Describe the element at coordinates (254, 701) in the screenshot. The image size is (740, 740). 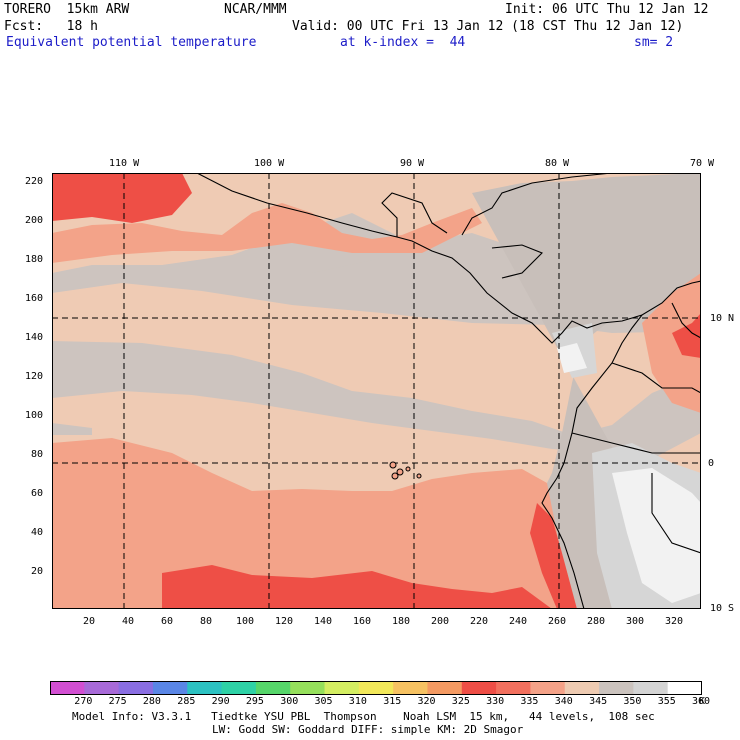
I see `colorbar-label: 295` at that location.